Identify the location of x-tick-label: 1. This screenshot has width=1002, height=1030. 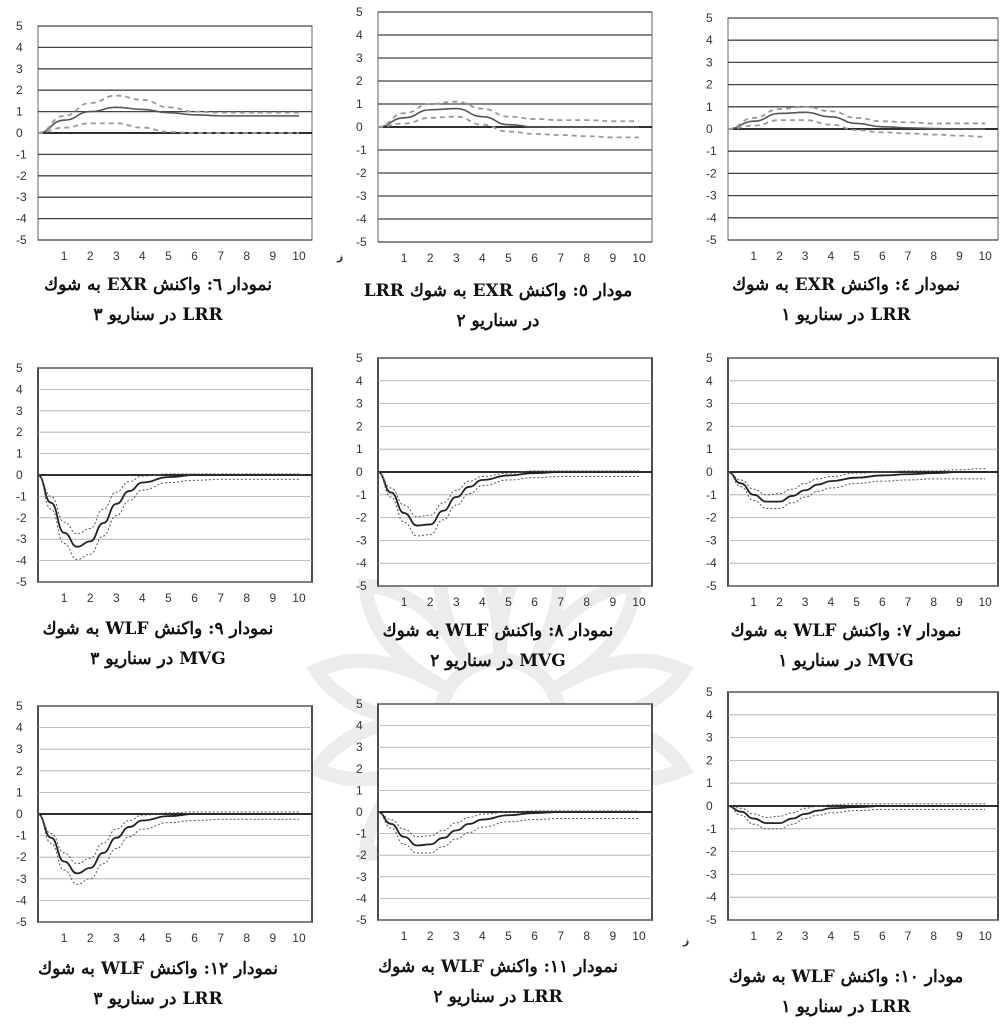
(64, 256).